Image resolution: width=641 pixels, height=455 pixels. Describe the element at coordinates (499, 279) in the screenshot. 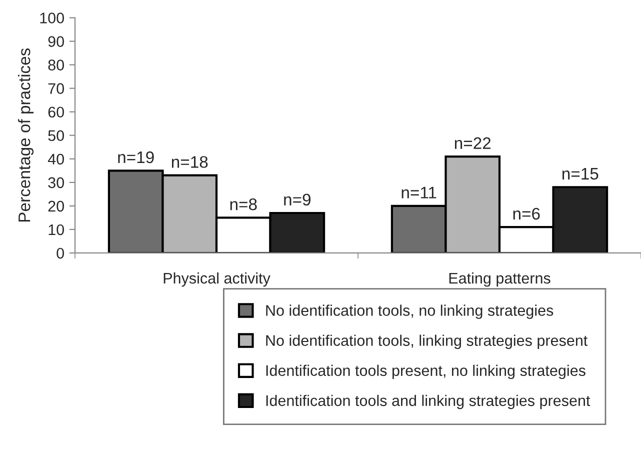

I see `x-tick-label: Eating patterns` at that location.